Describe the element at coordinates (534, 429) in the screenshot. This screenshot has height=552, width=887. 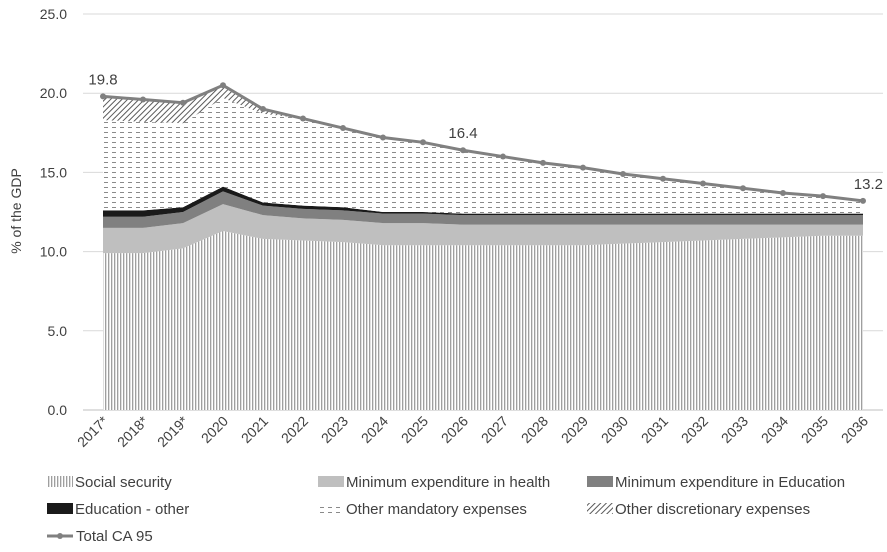
I see `x-tick-label: 2028` at that location.